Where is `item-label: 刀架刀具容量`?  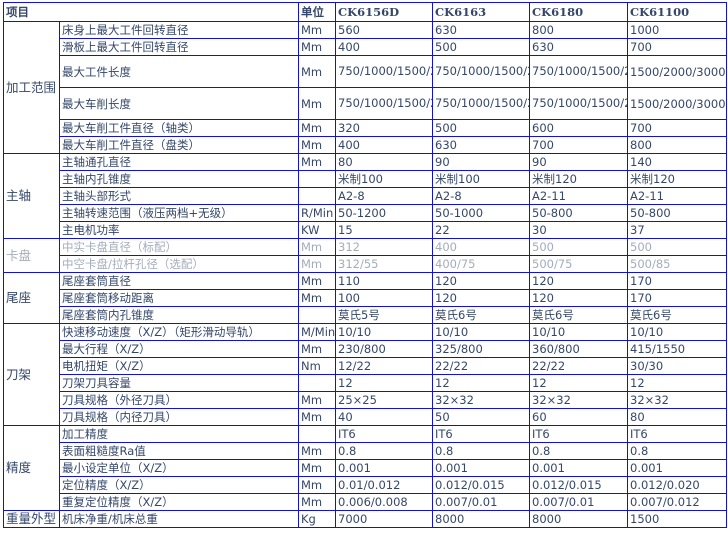
item-label: 刀架刀具容量 is located at coordinates (179, 383).